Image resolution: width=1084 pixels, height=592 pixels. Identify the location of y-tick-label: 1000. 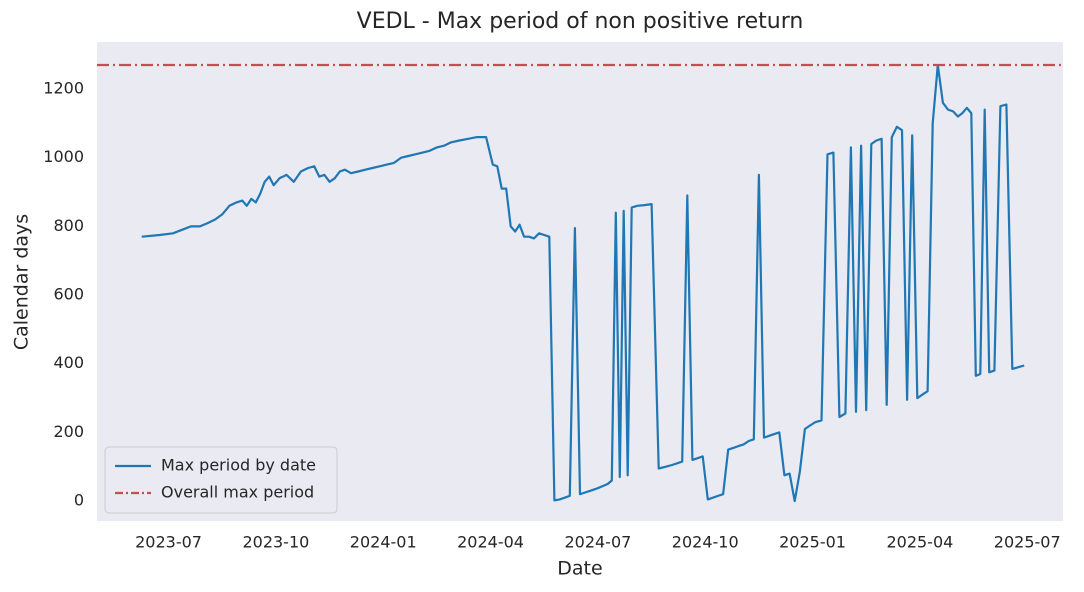
(63, 156).